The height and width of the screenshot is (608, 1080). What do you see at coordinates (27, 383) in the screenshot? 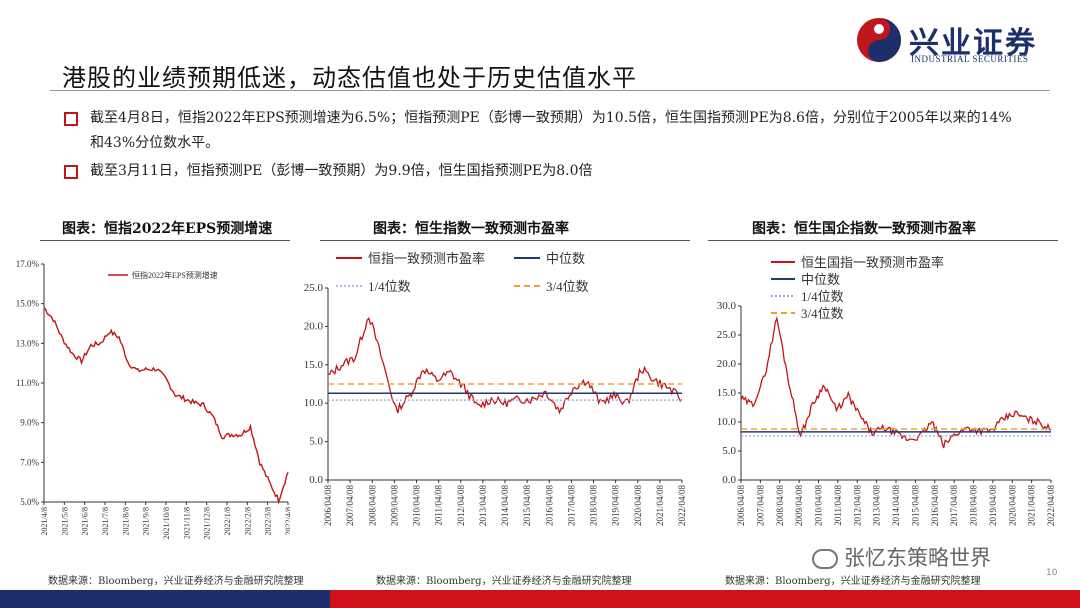
I see `y-tick-label: 11.0%` at bounding box center [27, 383].